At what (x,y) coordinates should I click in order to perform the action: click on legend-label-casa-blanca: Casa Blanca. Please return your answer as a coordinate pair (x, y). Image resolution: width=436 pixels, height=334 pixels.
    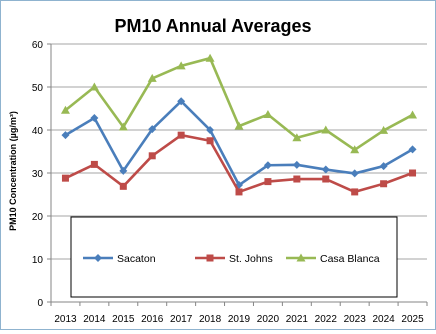
    Looking at the image, I should click on (350, 259).